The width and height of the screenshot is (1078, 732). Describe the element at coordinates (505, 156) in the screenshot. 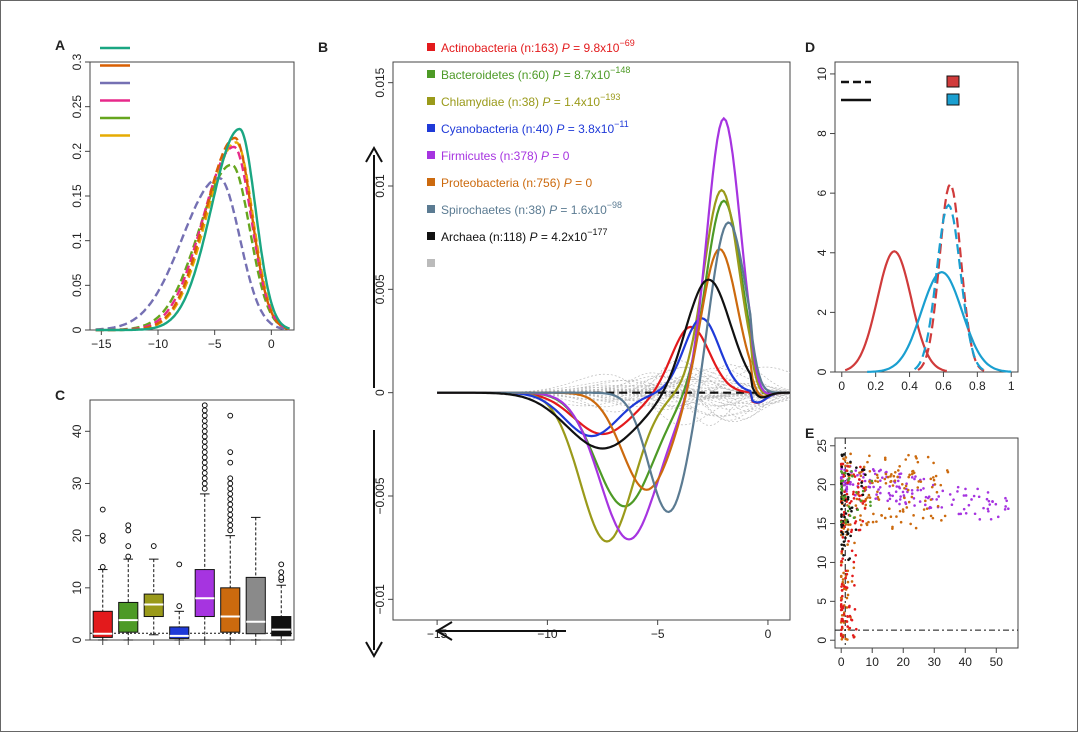

I see `legend-label: Firmicutes (n:378) P = 0` at that location.